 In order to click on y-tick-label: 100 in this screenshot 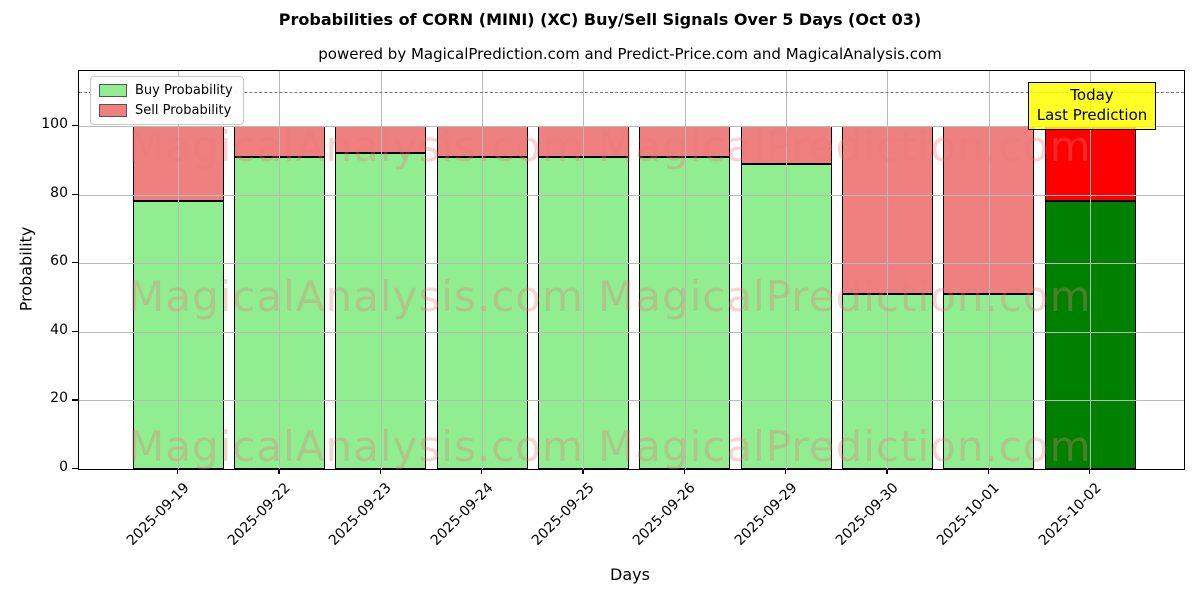, I will do `click(54, 123)`.